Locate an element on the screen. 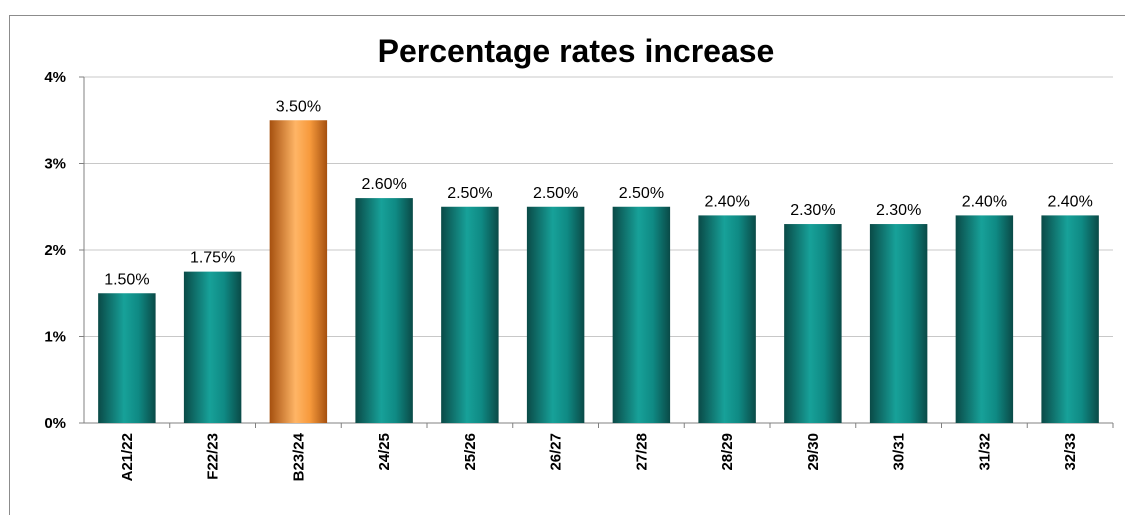  y-tick-label: 2% is located at coordinates (55, 250).